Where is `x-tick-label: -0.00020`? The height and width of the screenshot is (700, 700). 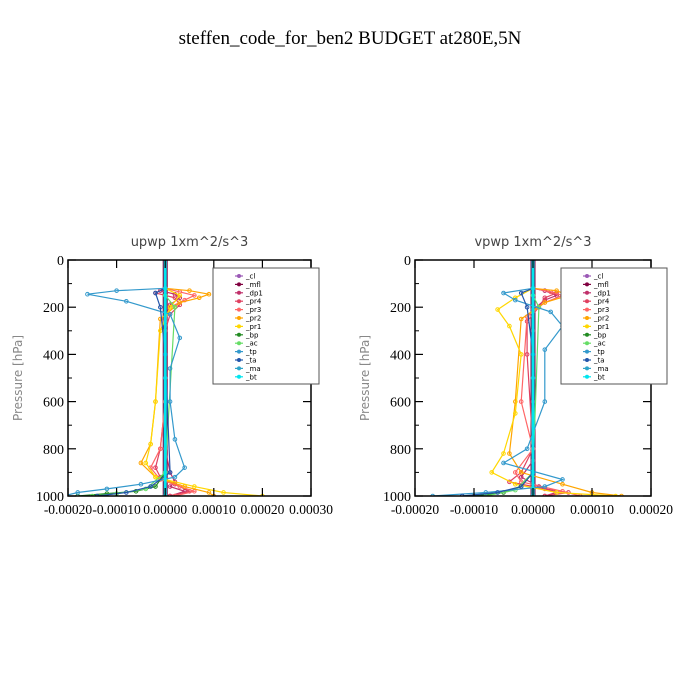 x-tick-label: -0.00020 is located at coordinates (68, 509).